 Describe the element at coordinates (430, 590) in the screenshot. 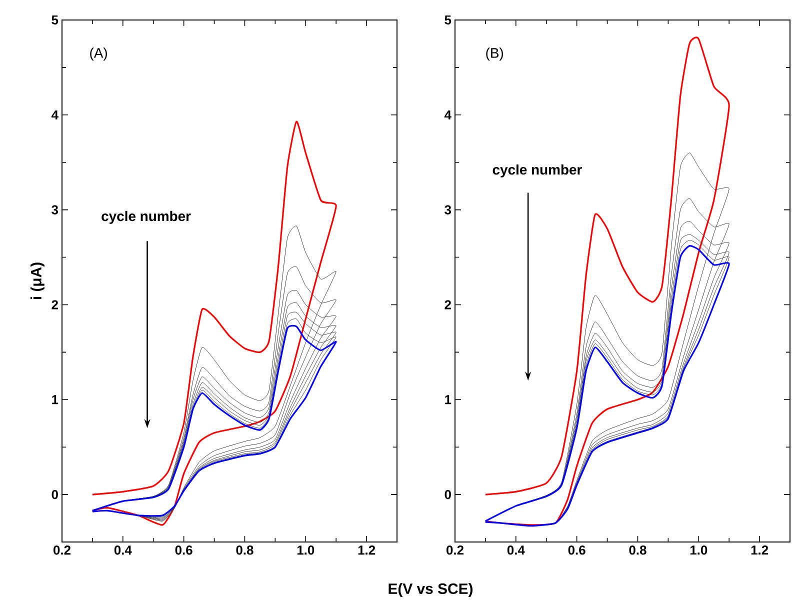

I see `x-axis-title: E(V vs SCE)` at that location.